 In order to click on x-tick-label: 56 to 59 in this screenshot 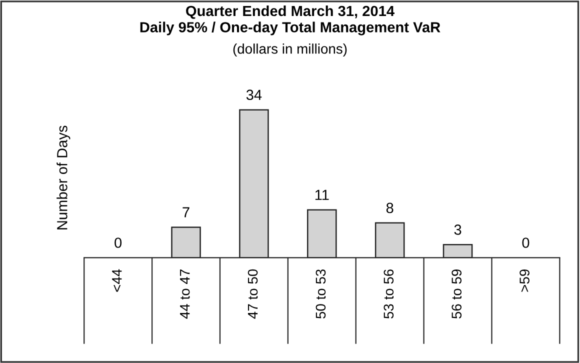, I will do `click(457, 293)`.